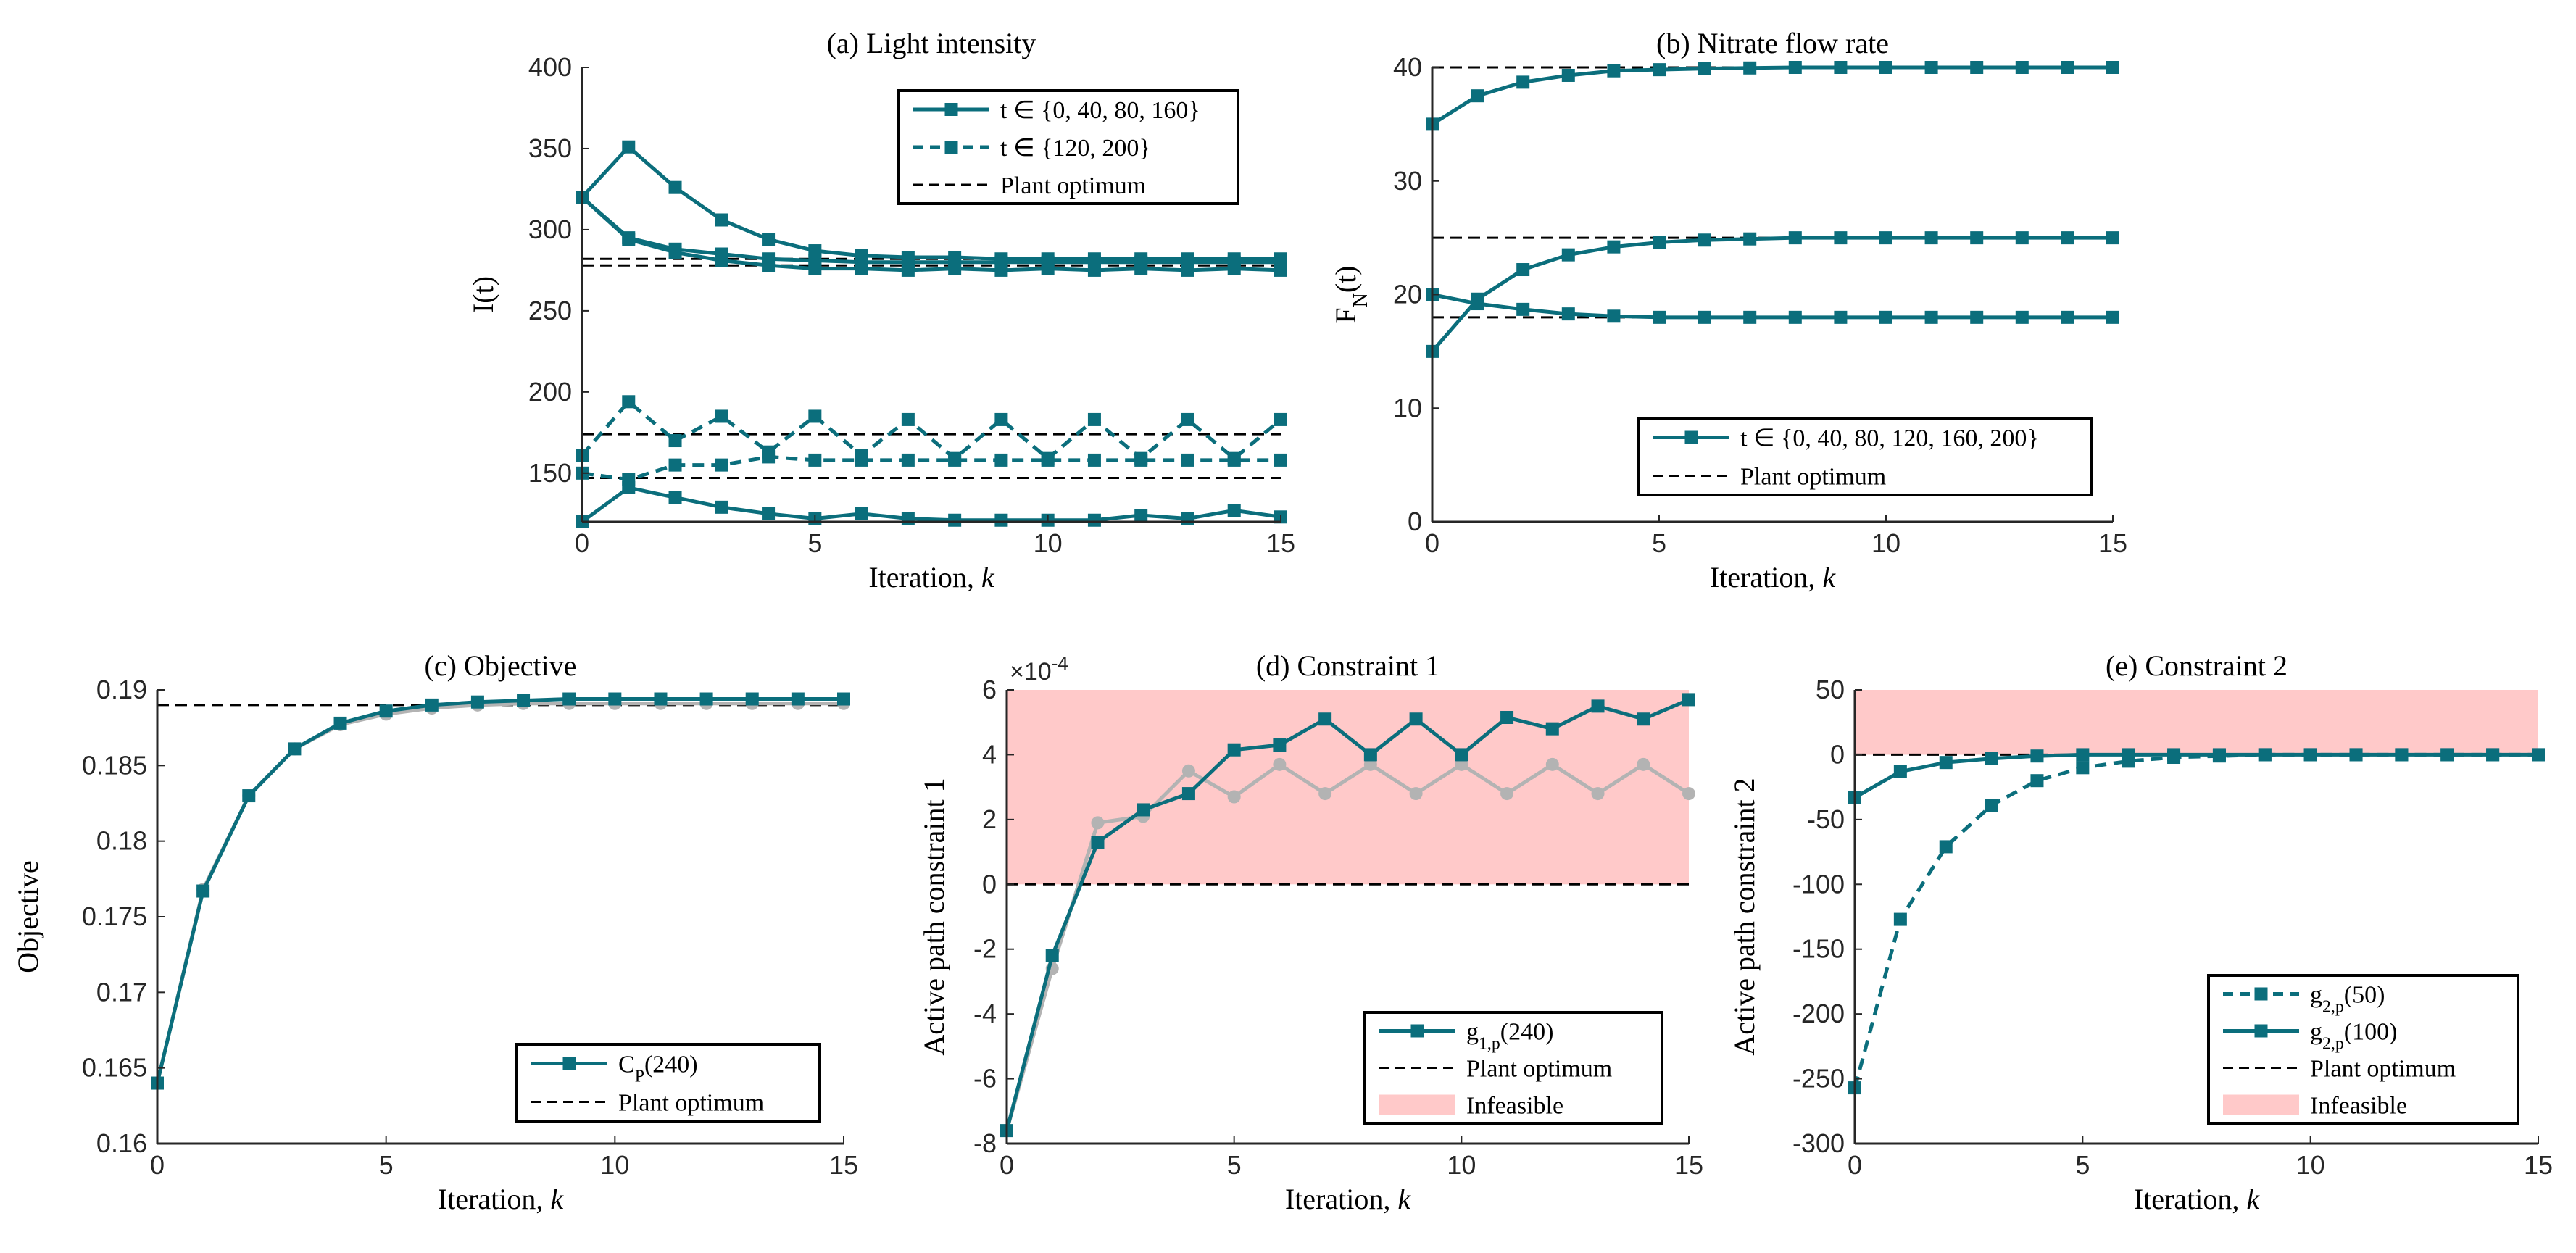 Image resolution: width=2576 pixels, height=1253 pixels. Describe the element at coordinates (1818, 1143) in the screenshot. I see `y-tick-label: -300` at that location.